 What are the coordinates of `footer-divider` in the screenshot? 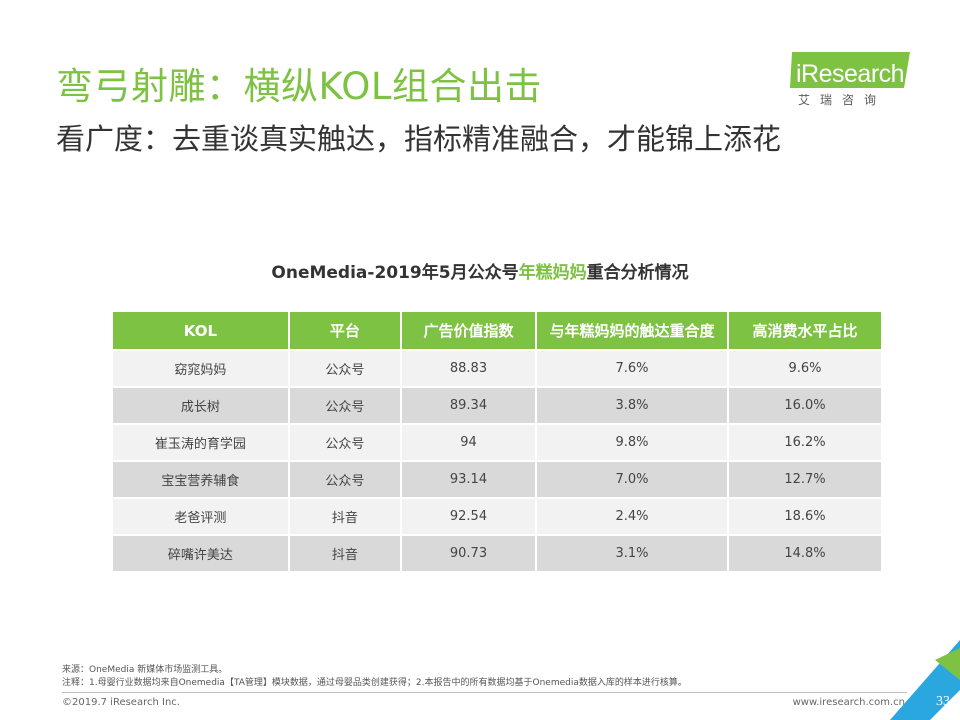 It's located at (484, 692).